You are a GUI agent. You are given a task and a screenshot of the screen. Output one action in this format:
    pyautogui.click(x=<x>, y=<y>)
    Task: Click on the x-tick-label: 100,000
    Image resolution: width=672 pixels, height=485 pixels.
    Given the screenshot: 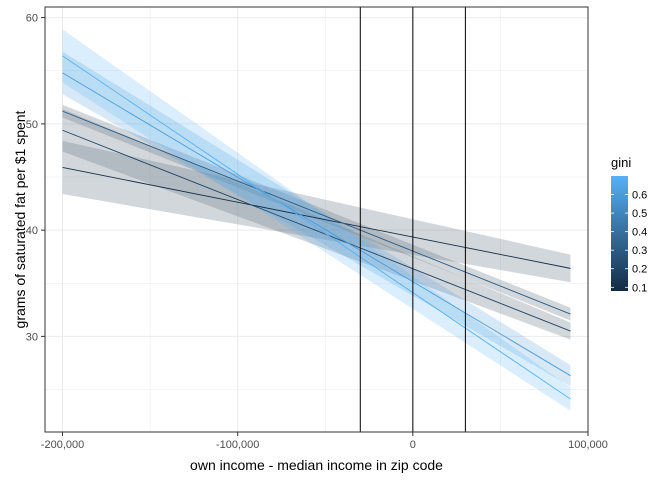 What is the action you would take?
    pyautogui.click(x=588, y=445)
    